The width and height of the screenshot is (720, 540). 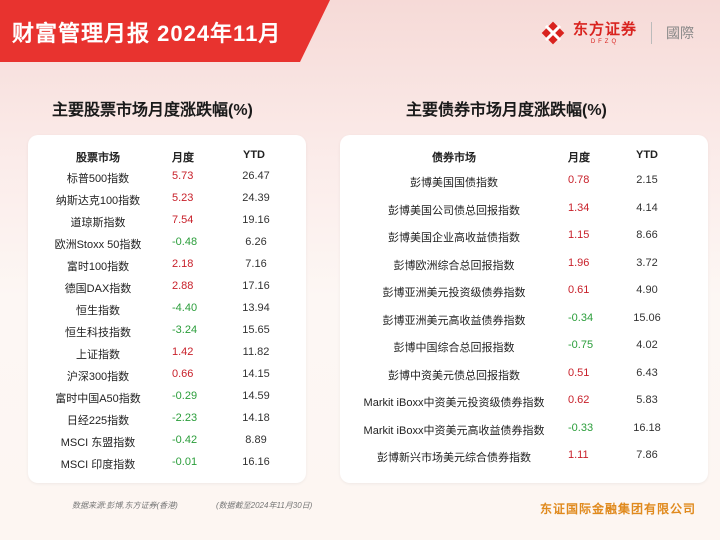 What do you see at coordinates (647, 400) in the screenshot?
I see `bond-row-ytd: 5.83` at bounding box center [647, 400].